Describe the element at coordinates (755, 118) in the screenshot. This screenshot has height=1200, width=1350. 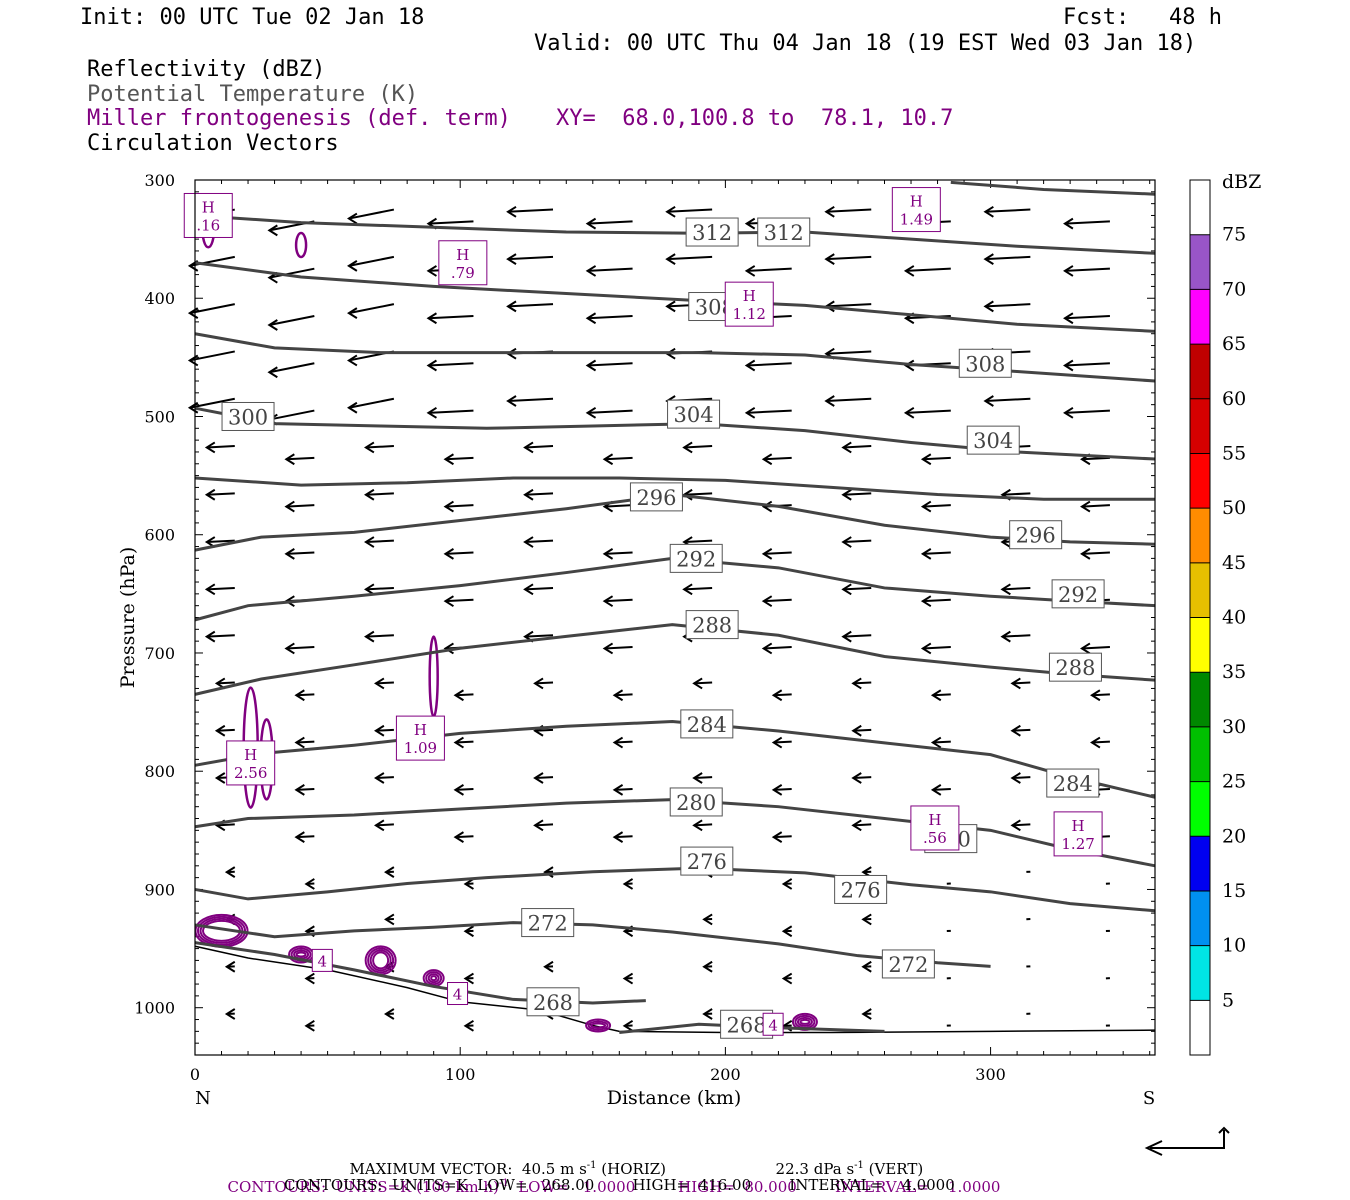
I see `cross-section-endpoints: XY= 68.0,100.8 to 78.1, 10.7` at that location.